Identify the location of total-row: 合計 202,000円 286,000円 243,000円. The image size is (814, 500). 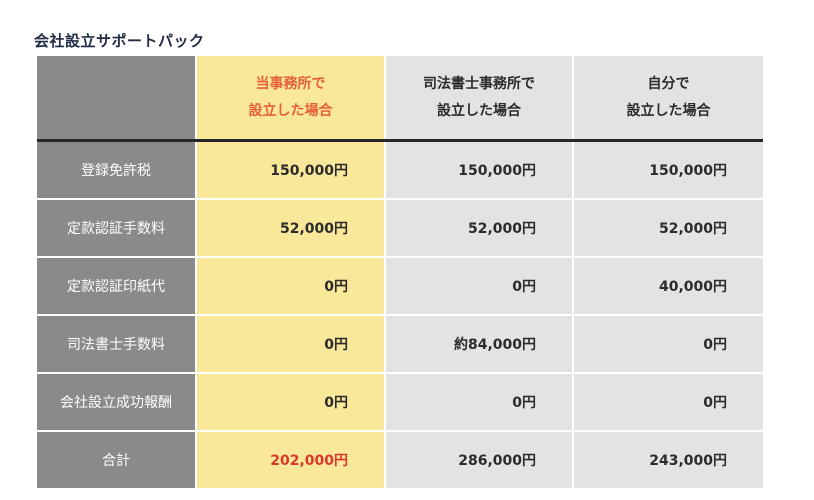
(400, 459).